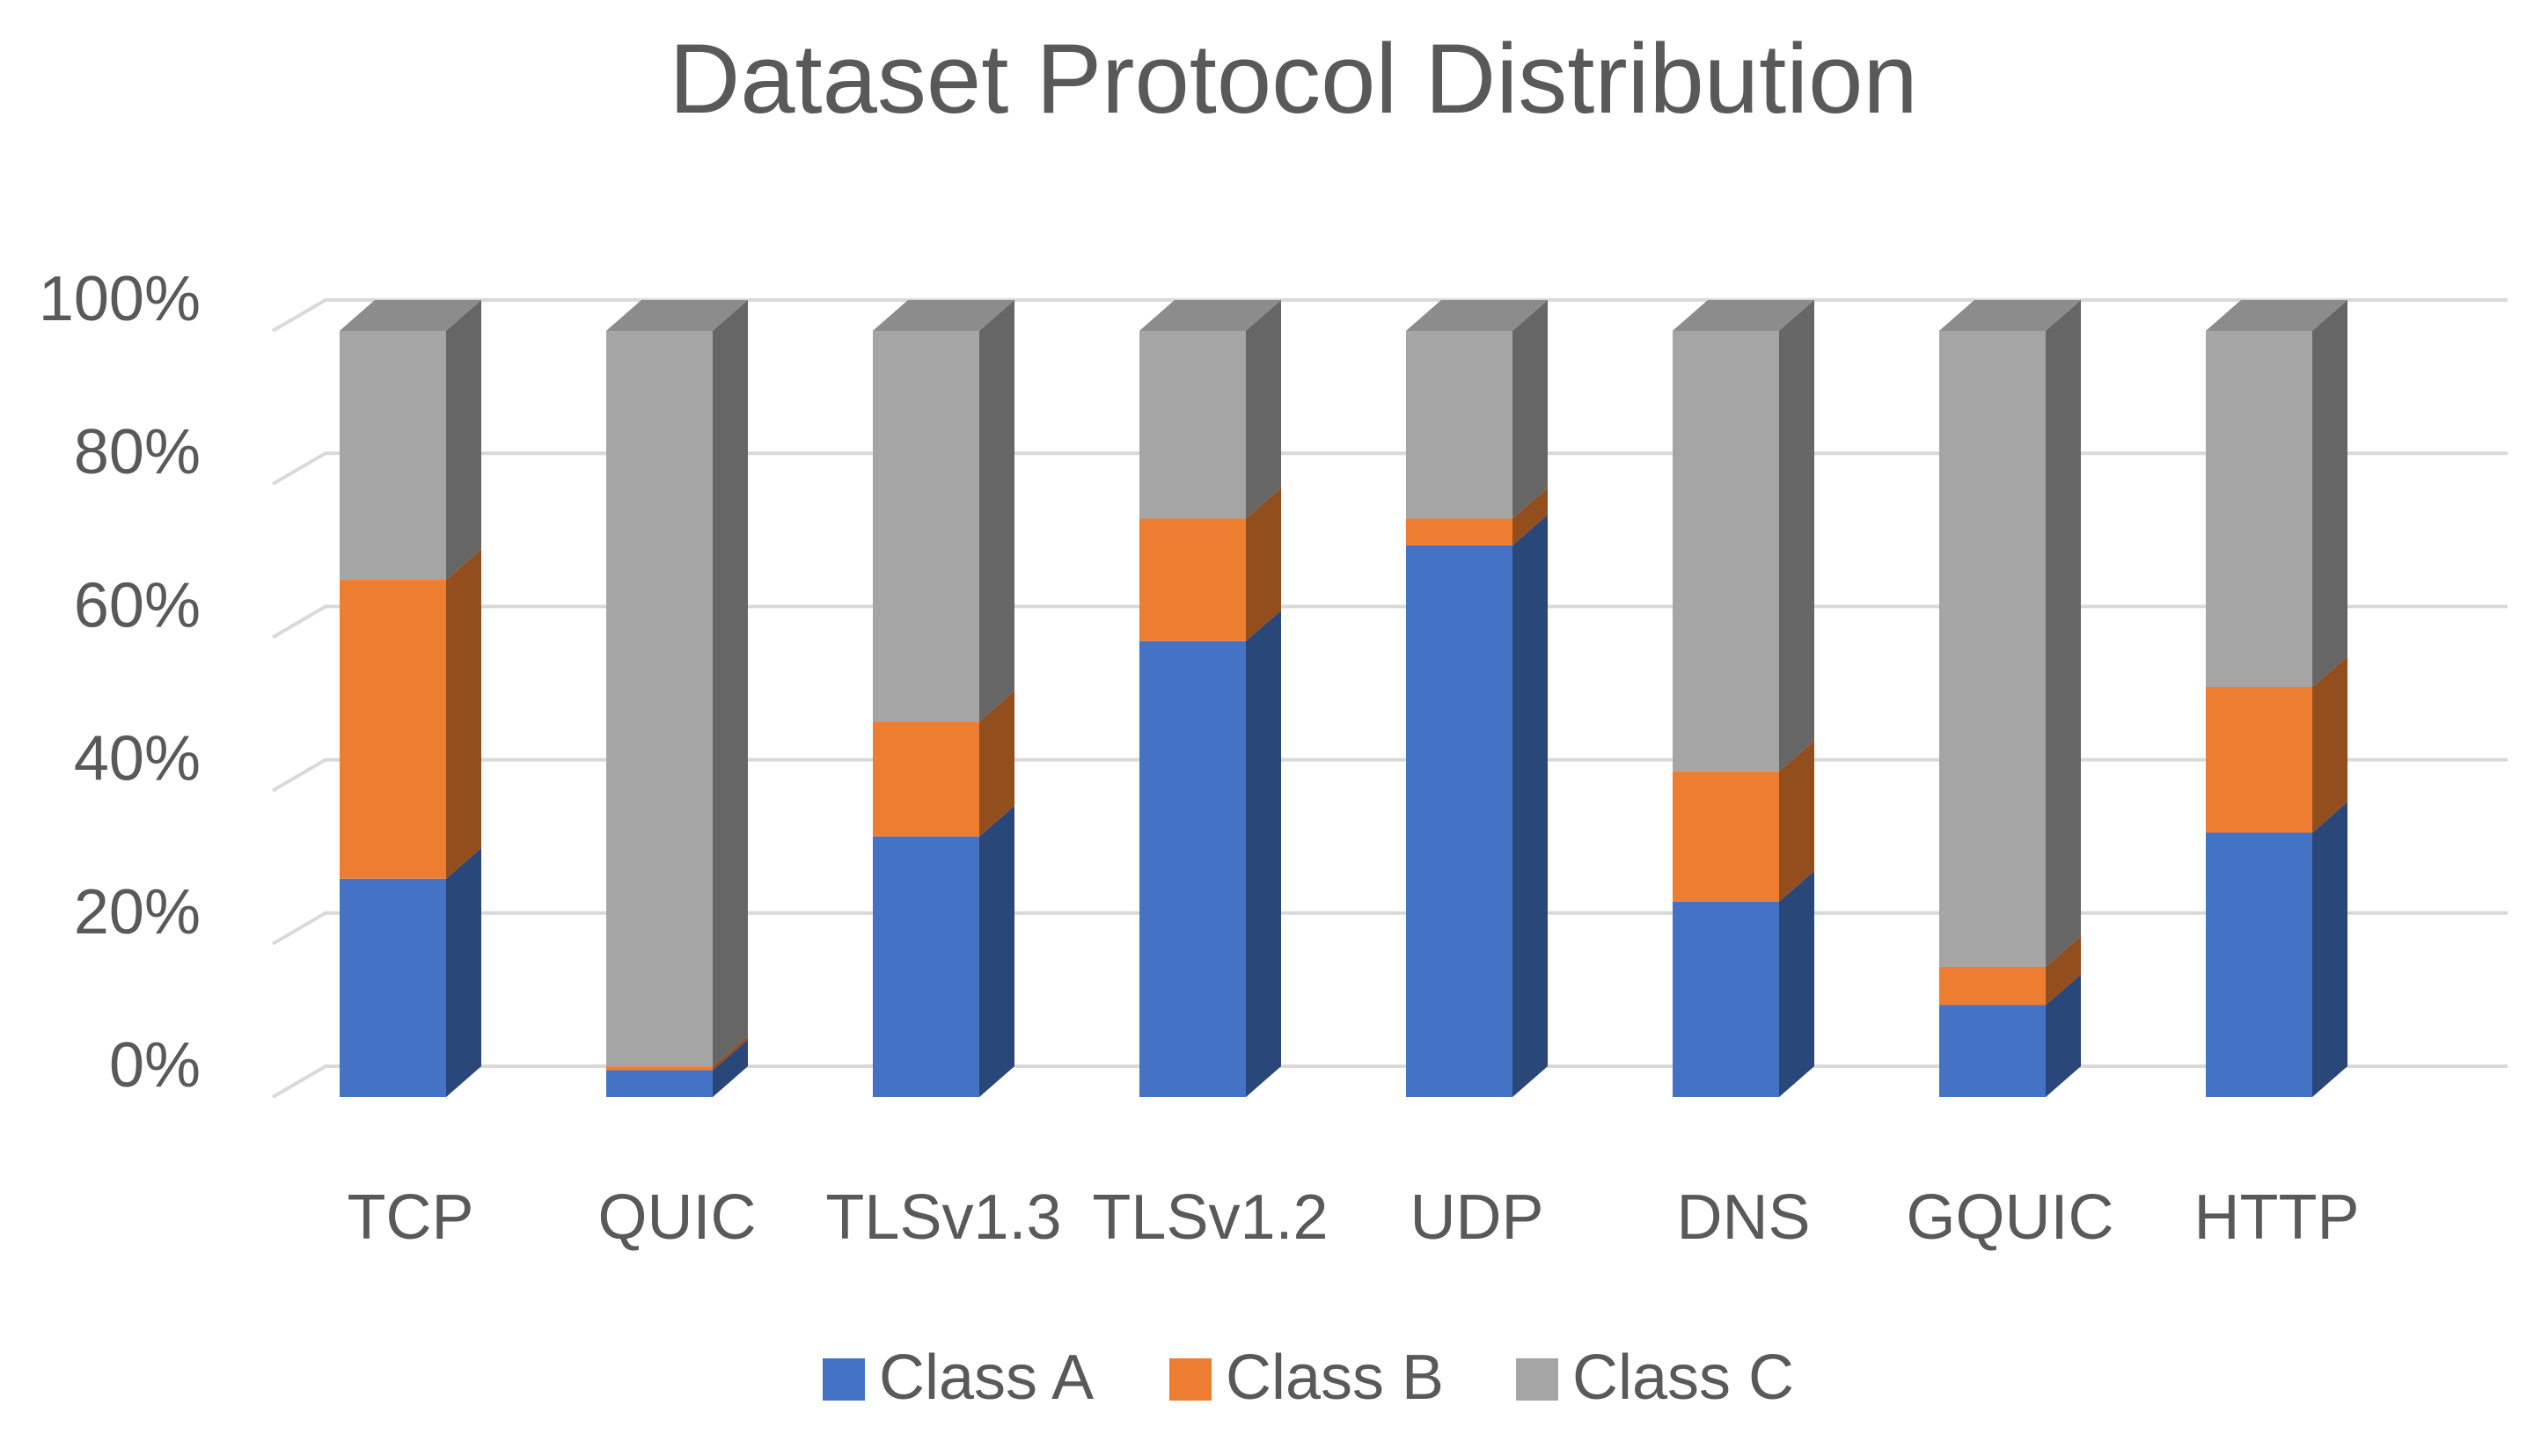 Image resolution: width=2534 pixels, height=1456 pixels. Describe the element at coordinates (137, 605) in the screenshot. I see `y-tick-label: 60%` at that location.